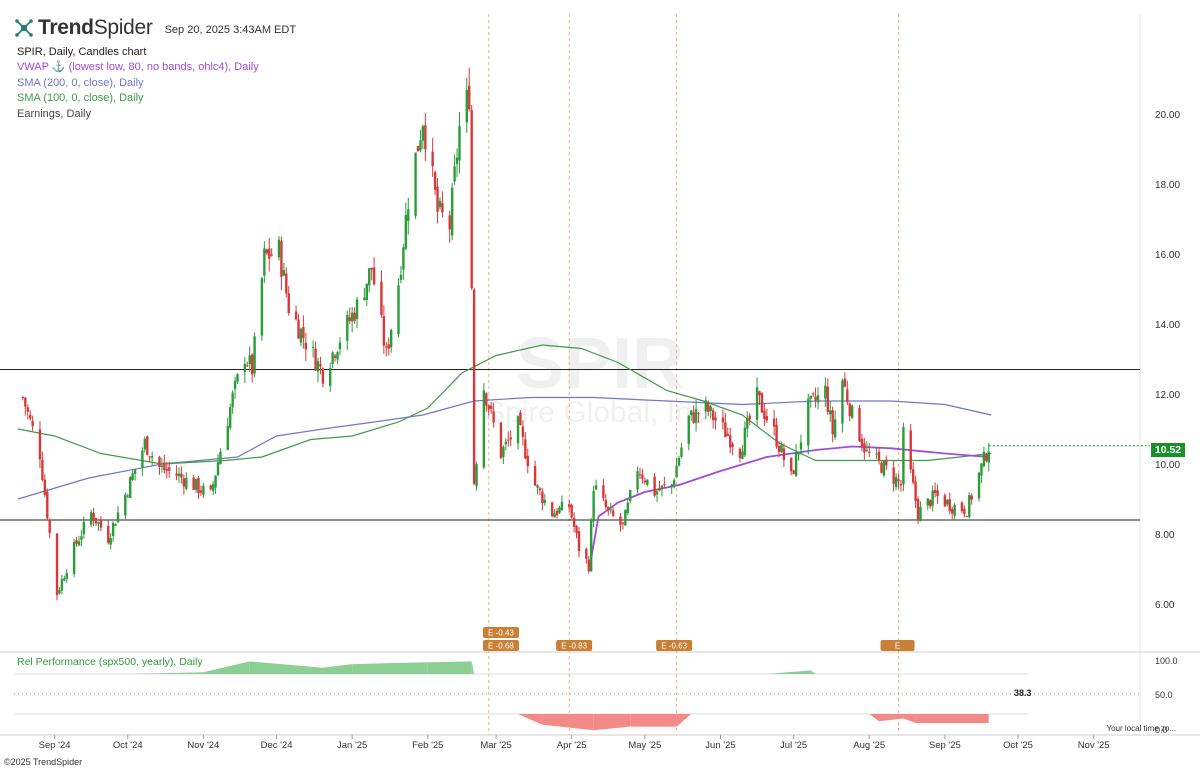 The width and height of the screenshot is (1200, 770). What do you see at coordinates (945, 745) in the screenshot?
I see `x-tick-label: Sep '25` at bounding box center [945, 745].